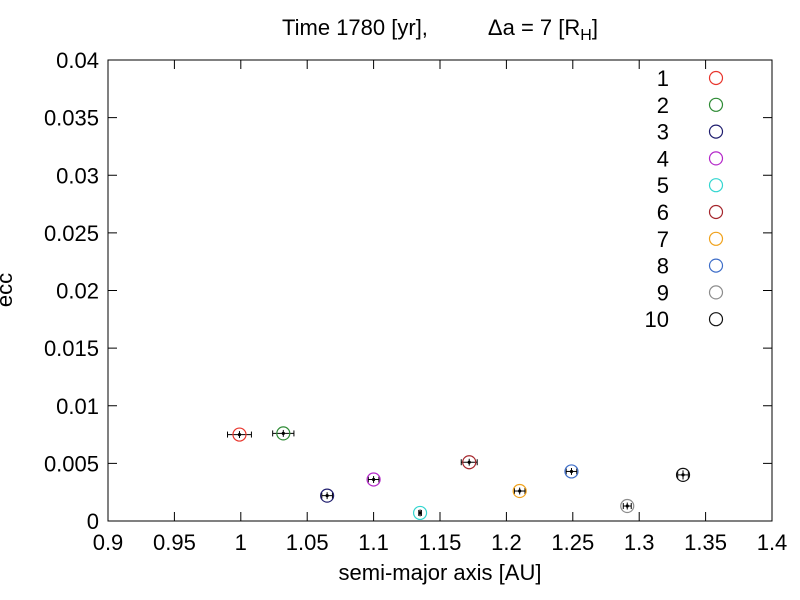  I want to click on x-axis-label: semi-major axis [AU], so click(440, 572).